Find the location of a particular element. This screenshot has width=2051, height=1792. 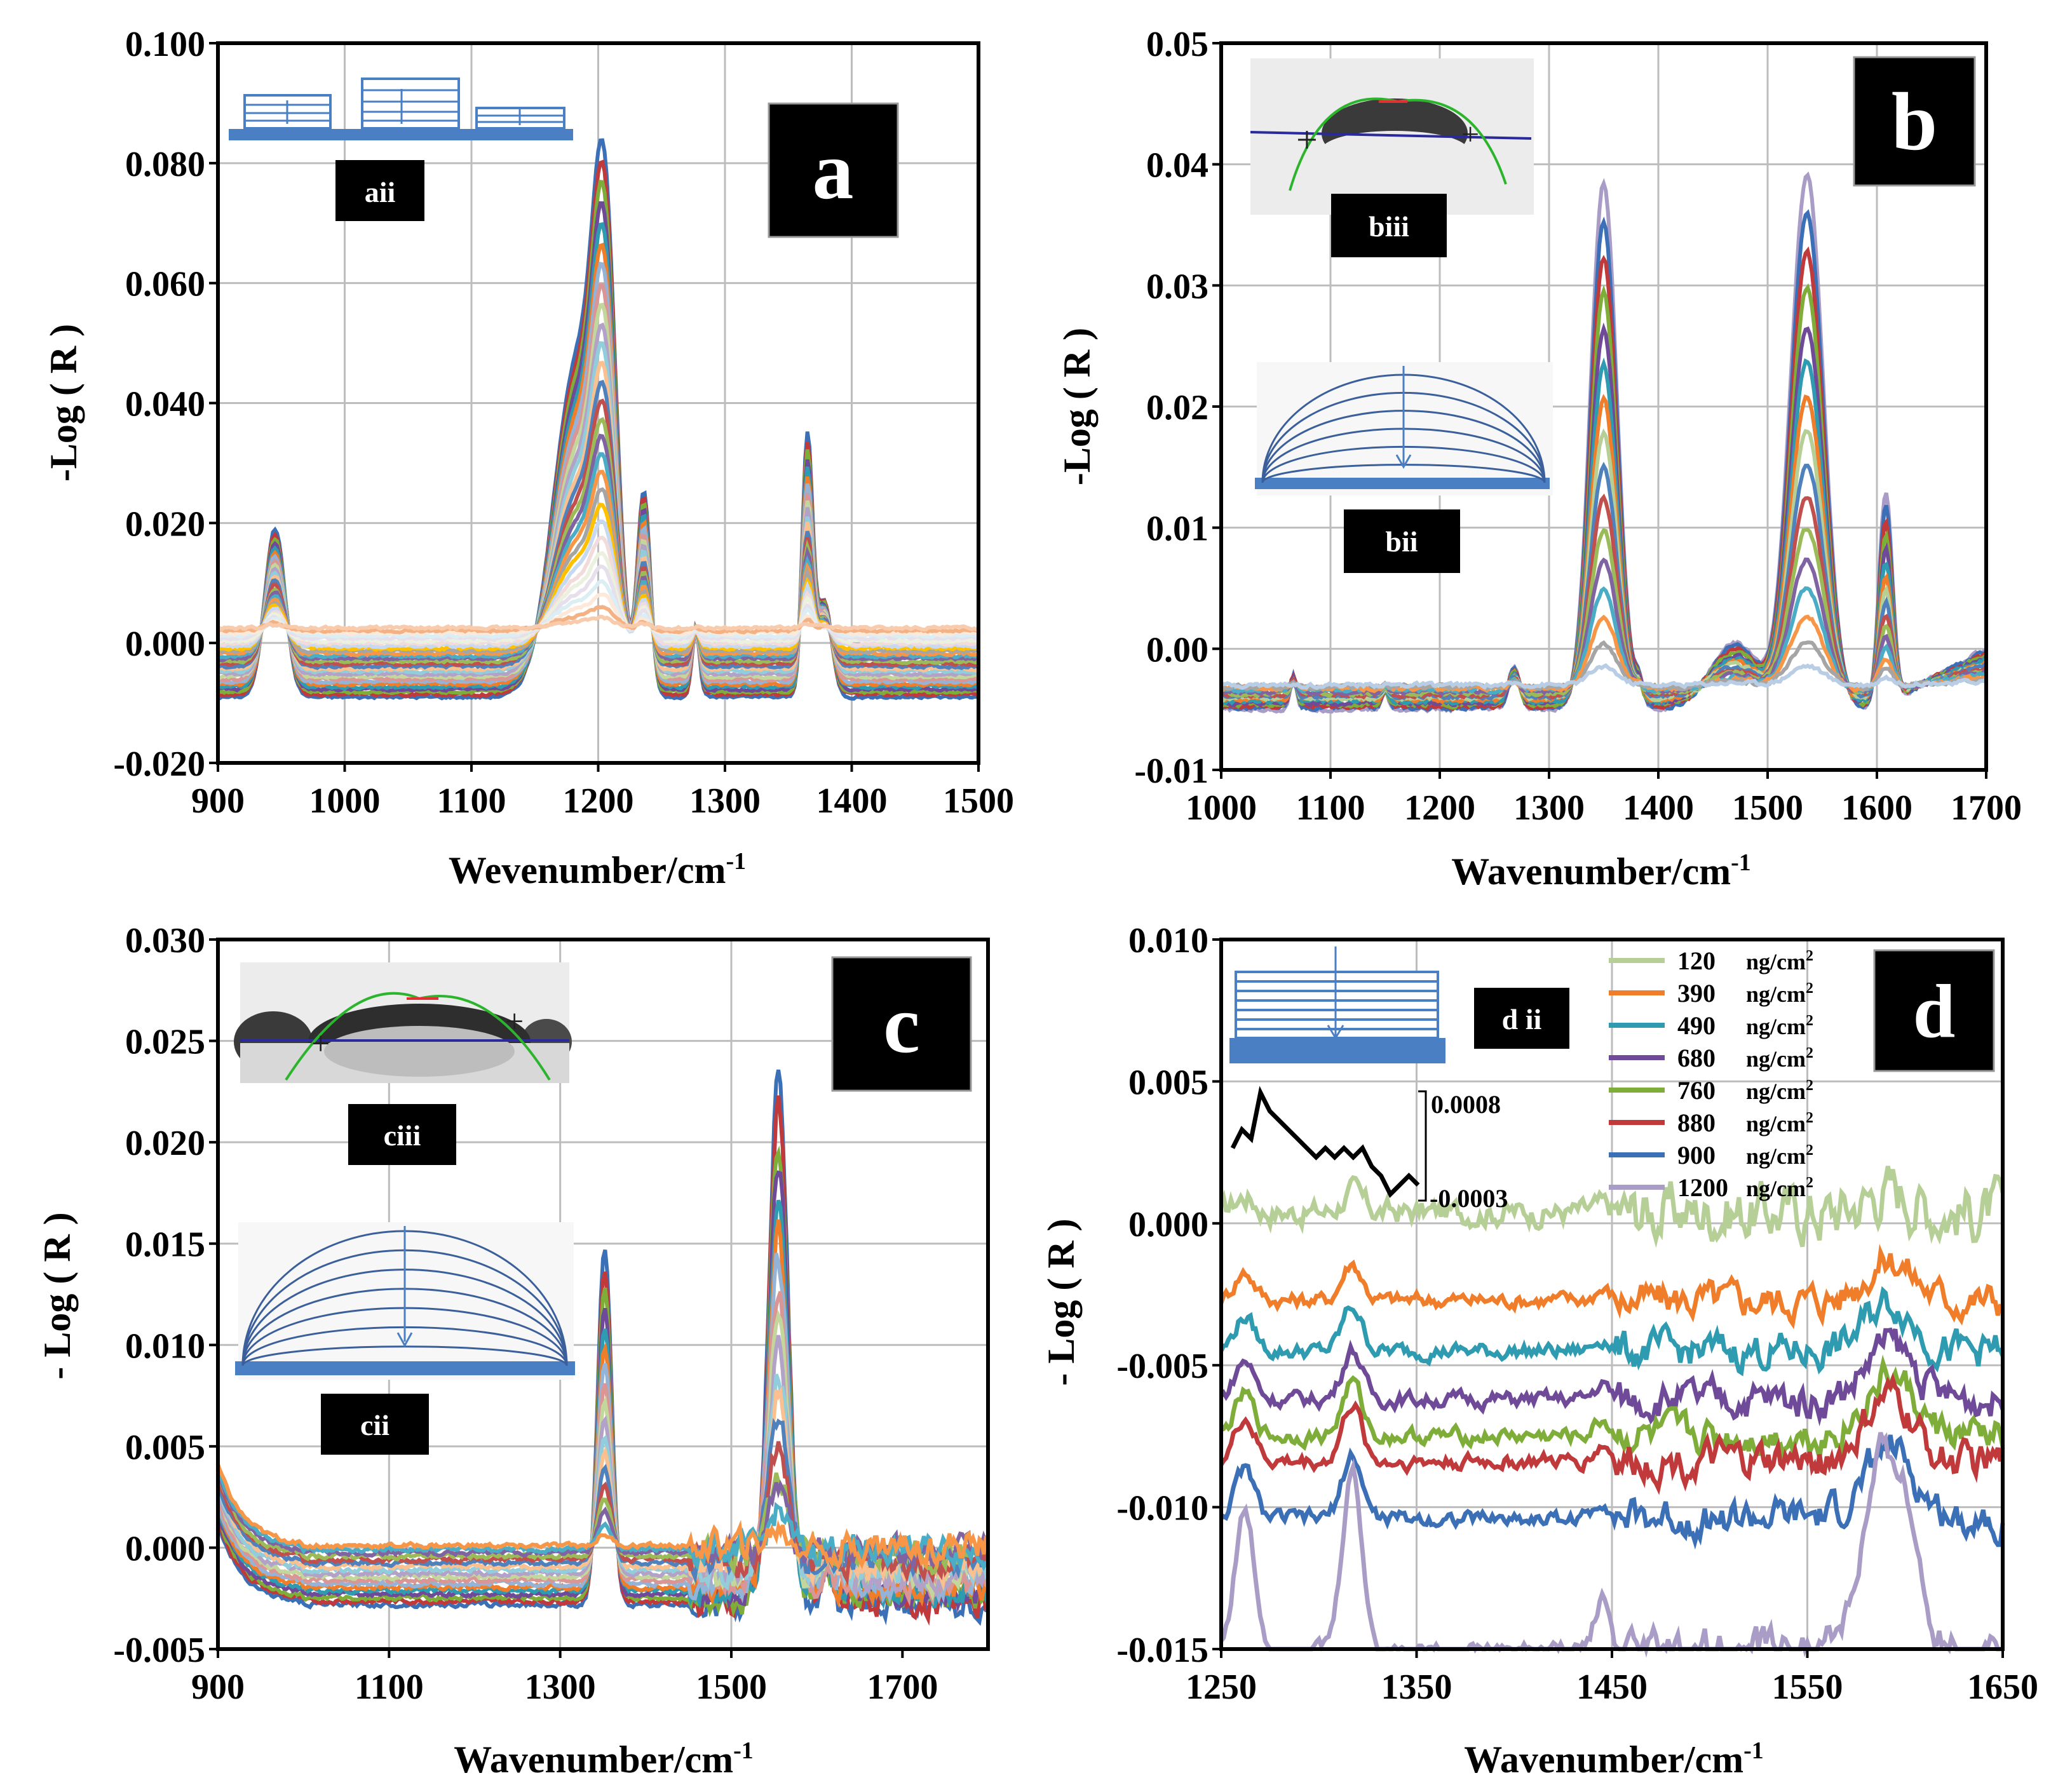

y-tick-label: 0.040 is located at coordinates (165, 404).